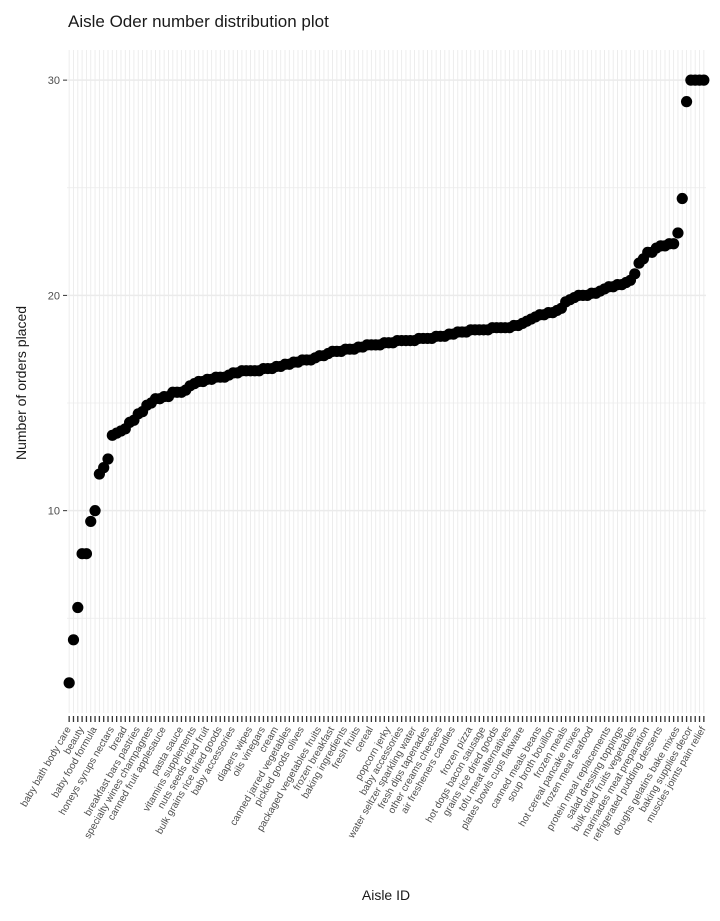 This screenshot has height=921, width=720. What do you see at coordinates (198, 21) in the screenshot?
I see `chart-title: Aisle Oder number distribution plot` at bounding box center [198, 21].